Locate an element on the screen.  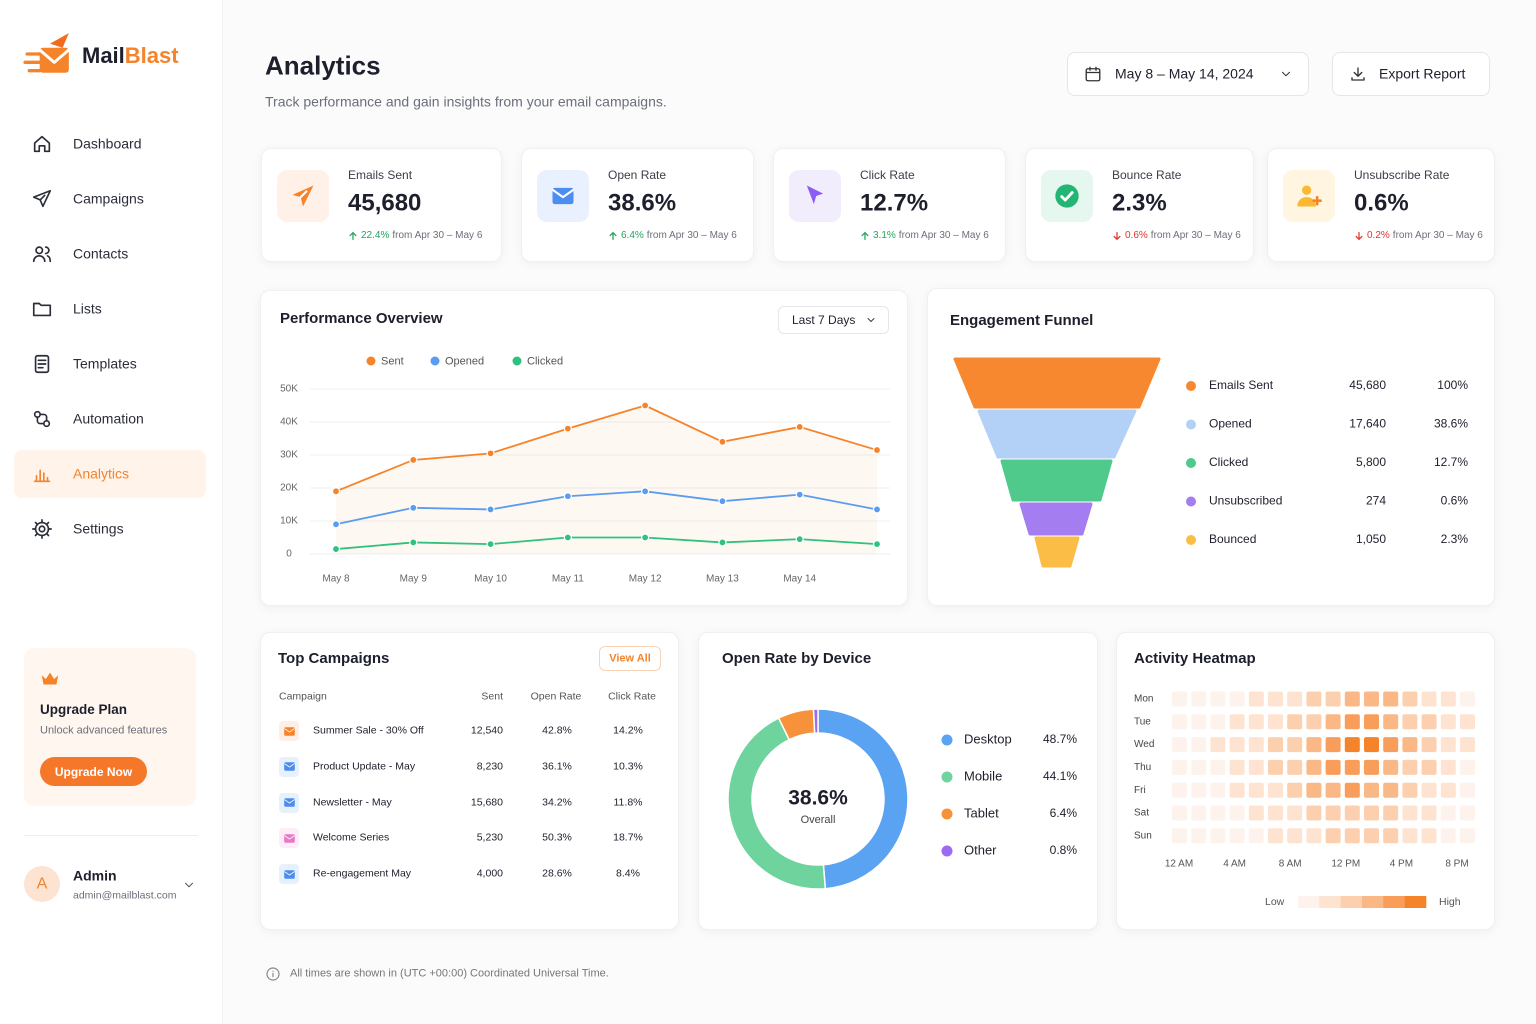
campaign-name: Product Update - May is located at coordinates (364, 766).